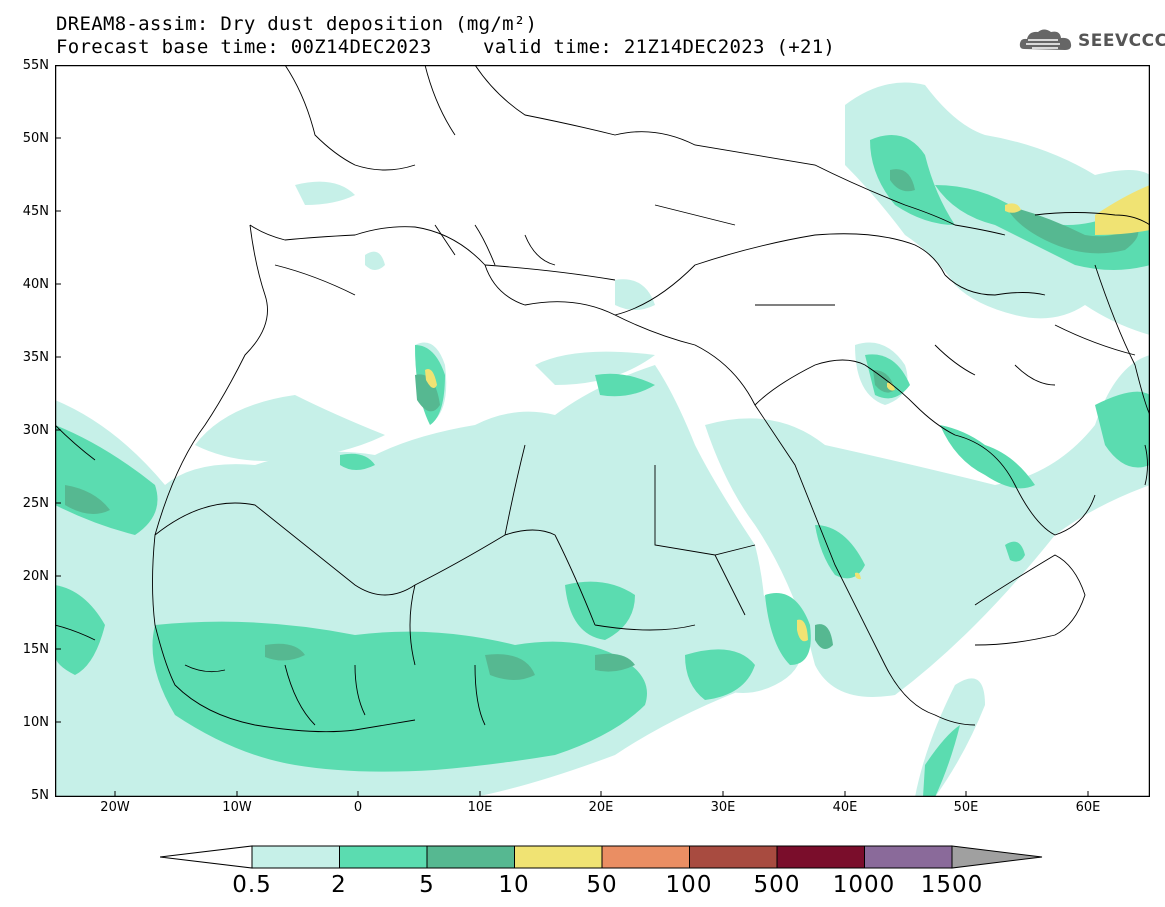 The height and width of the screenshot is (907, 1165). Describe the element at coordinates (1045, 39) in the screenshot. I see `cloud-icon` at that location.